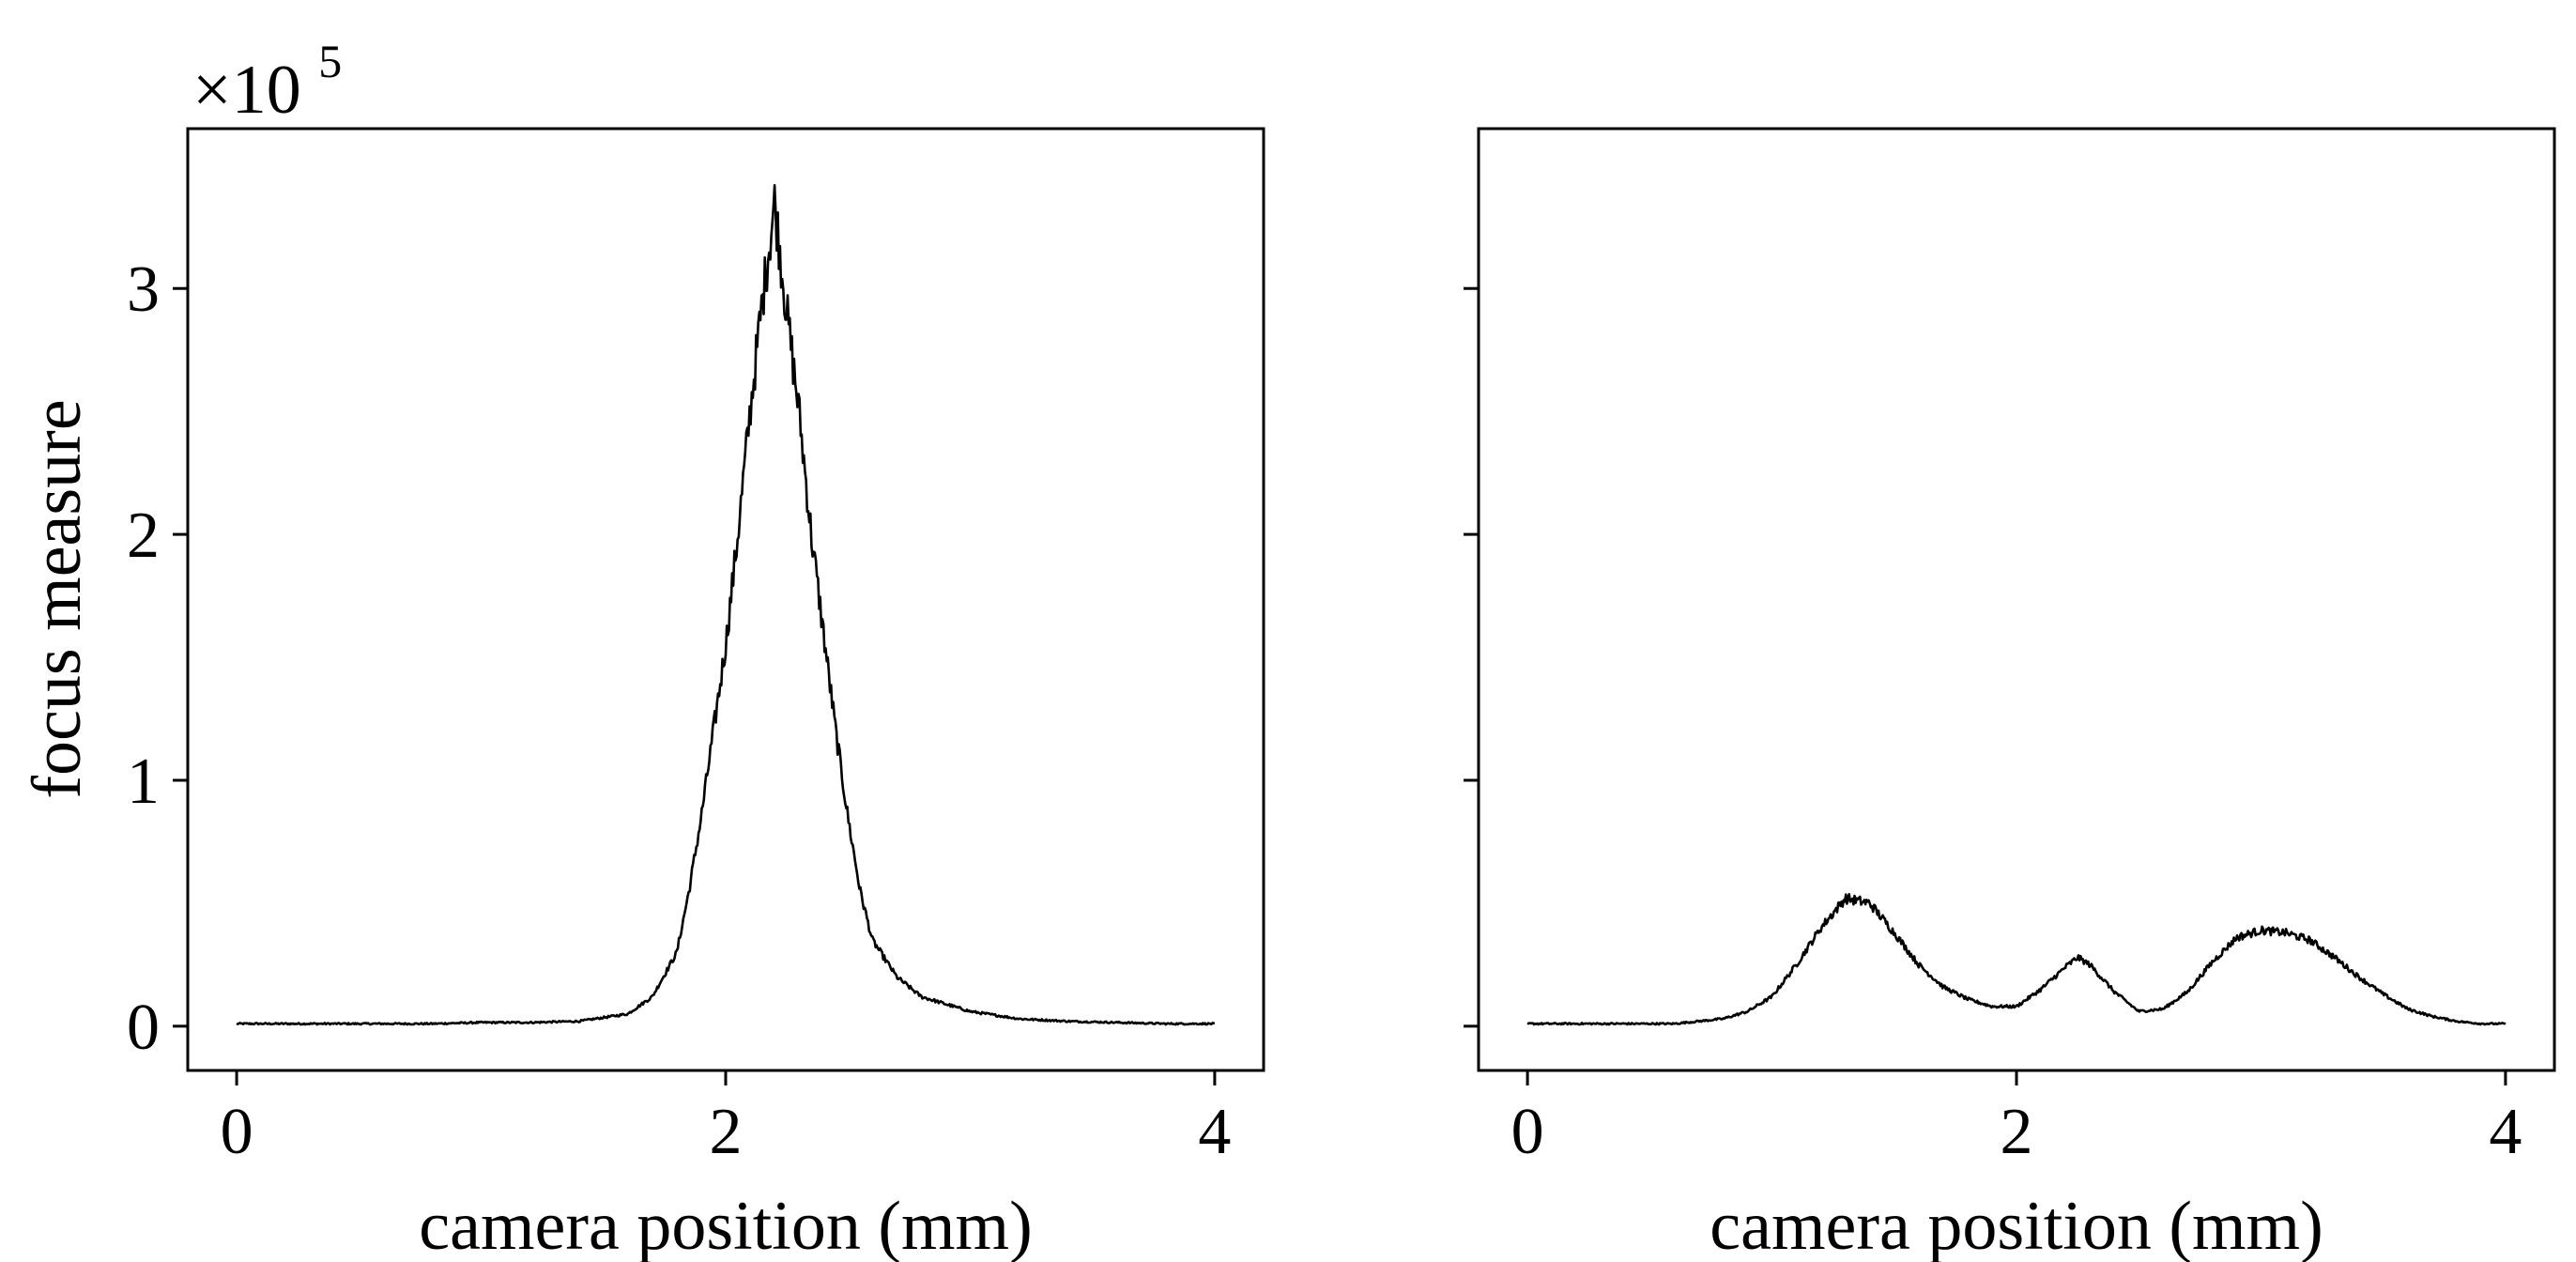 This screenshot has height=1262, width=2576. What do you see at coordinates (144, 1028) in the screenshot?
I see `y-tick-label: 0` at bounding box center [144, 1028].